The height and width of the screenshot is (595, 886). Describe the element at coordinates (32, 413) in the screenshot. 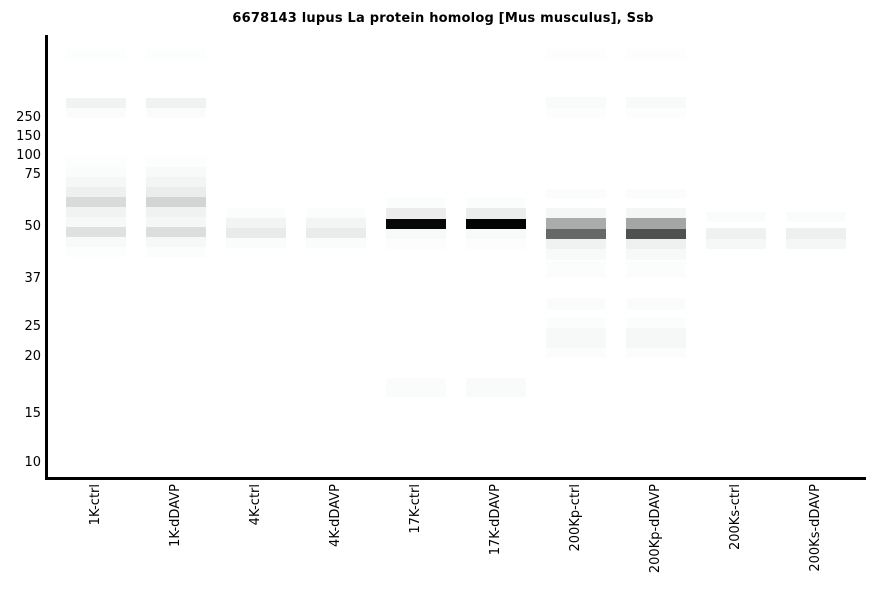

I see `y-tick-label-15: 15` at that location.